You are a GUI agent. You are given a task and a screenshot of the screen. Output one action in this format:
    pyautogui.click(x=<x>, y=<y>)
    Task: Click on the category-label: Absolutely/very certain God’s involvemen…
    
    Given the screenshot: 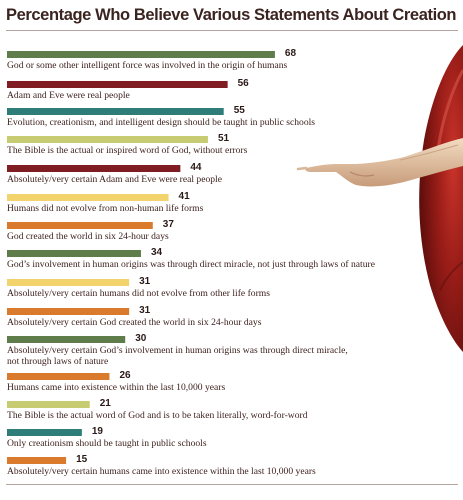 What is the action you would take?
    pyautogui.click(x=177, y=350)
    